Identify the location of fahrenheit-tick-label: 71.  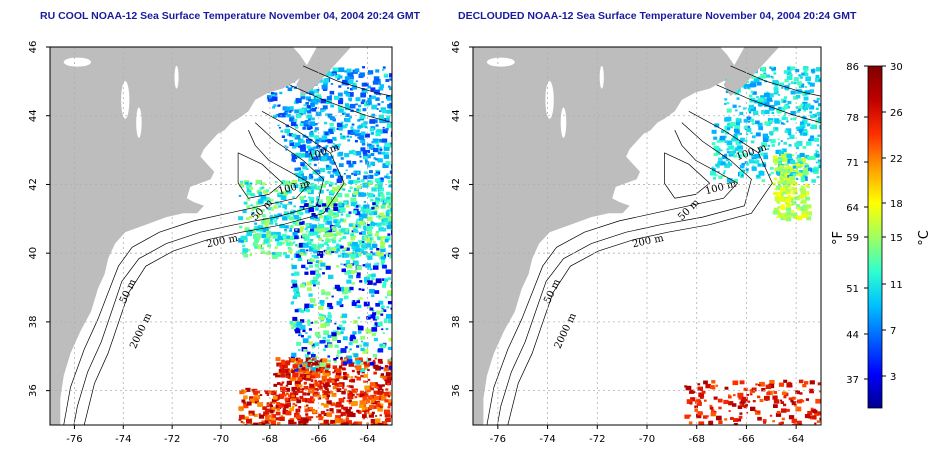
(852, 163).